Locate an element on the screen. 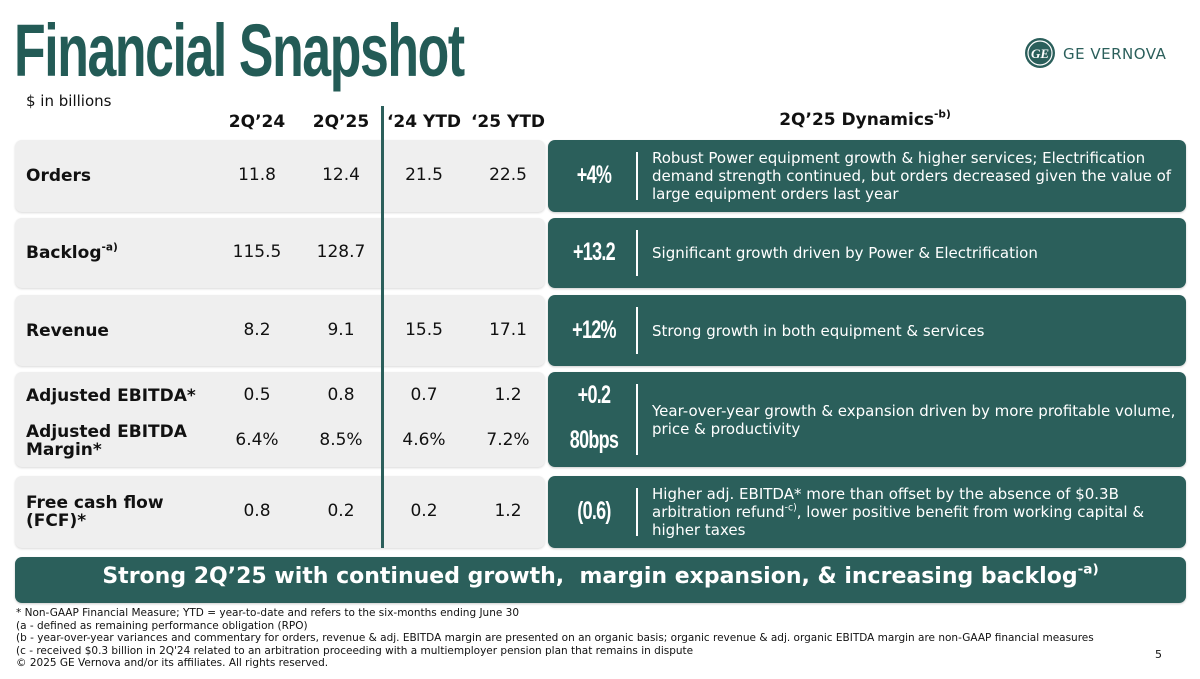 This screenshot has width=1200, height=679. divider is located at coordinates (382, 327).